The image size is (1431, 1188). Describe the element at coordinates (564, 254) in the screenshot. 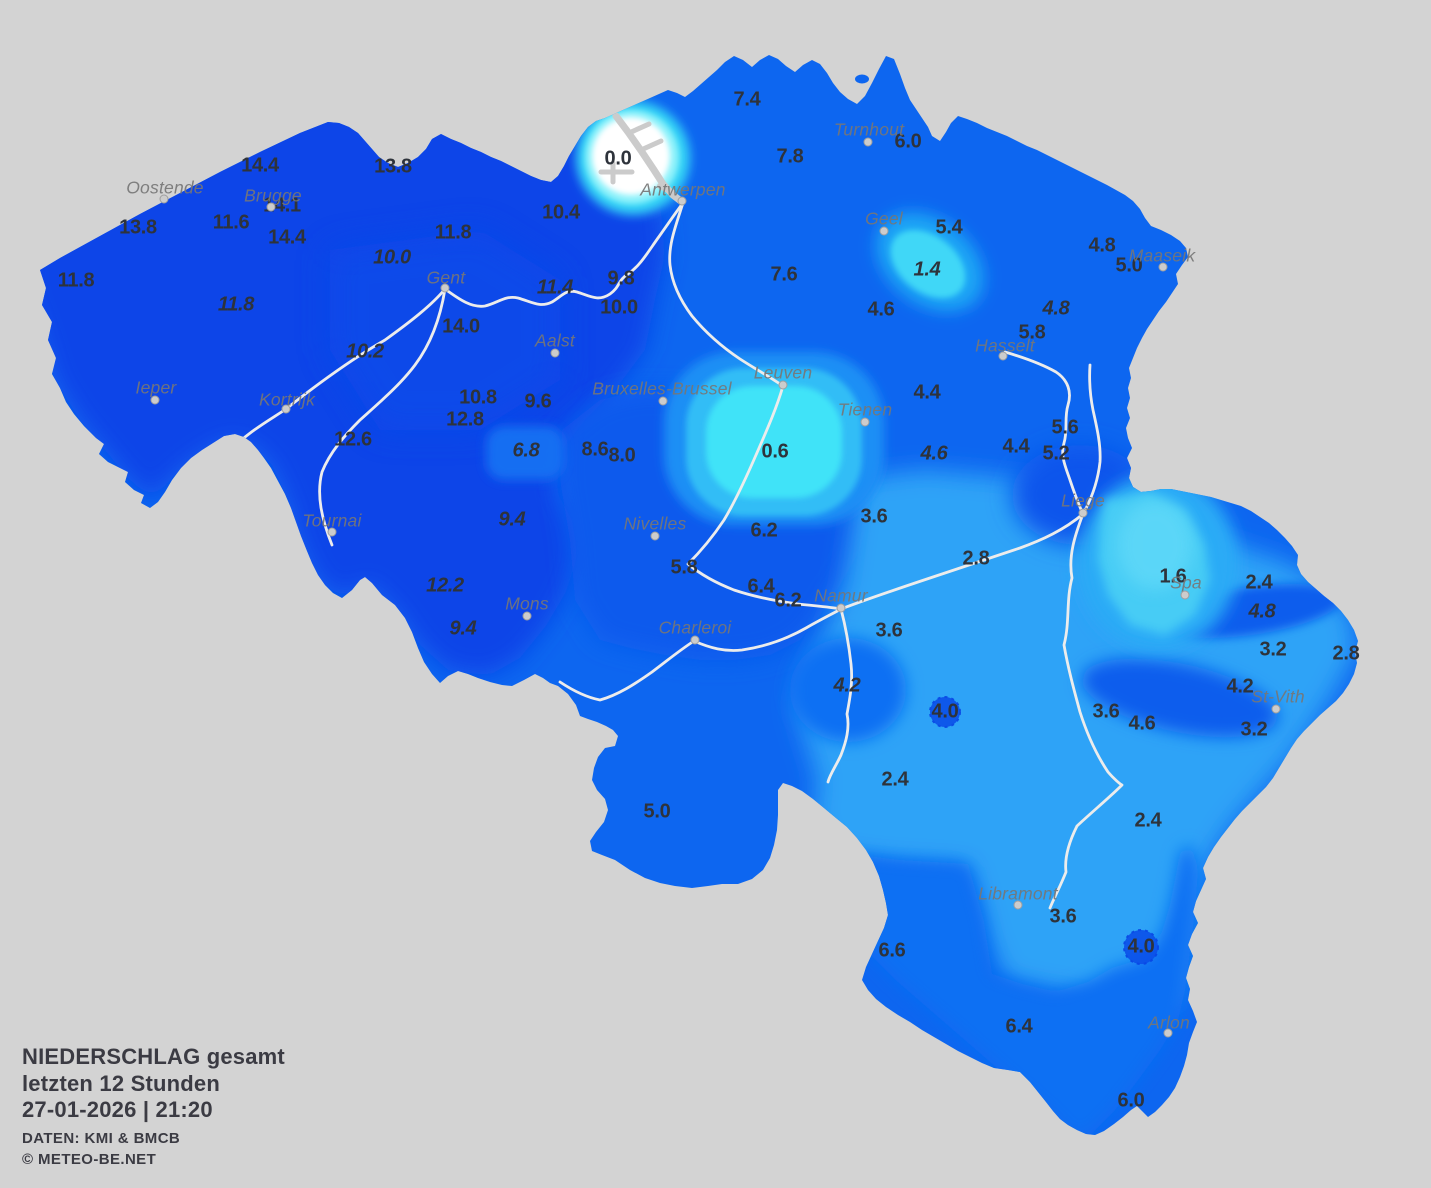

I see `river-schelde-upper` at that location.